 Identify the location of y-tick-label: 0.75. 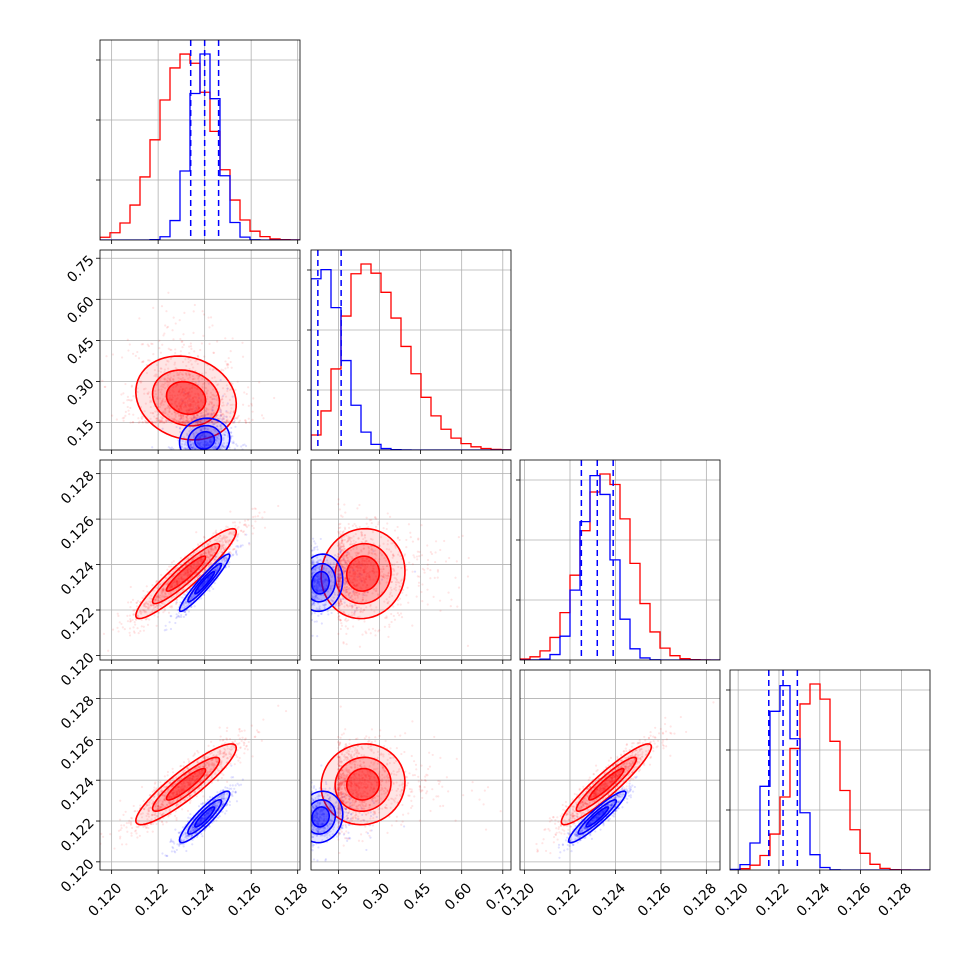
(80, 269).